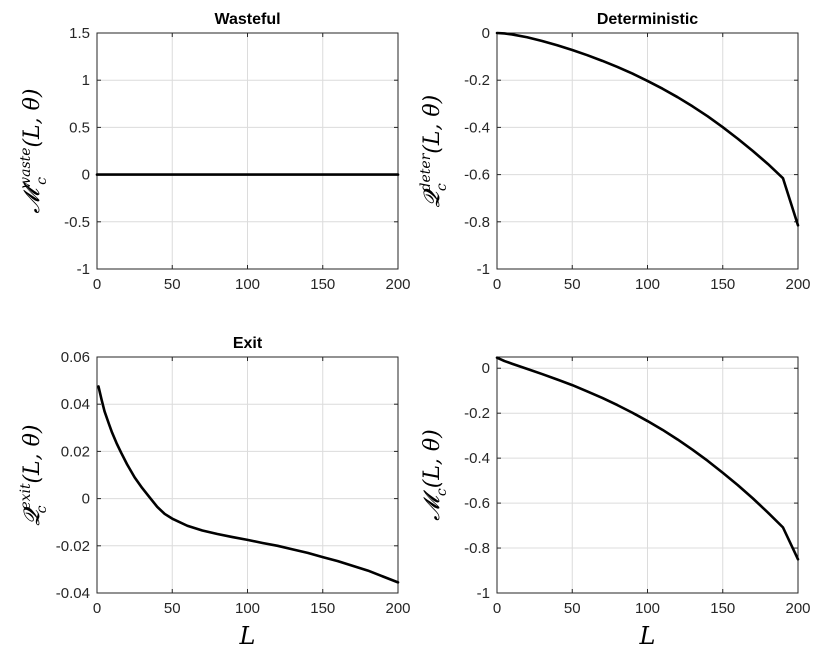 The width and height of the screenshot is (822, 655). Describe the element at coordinates (426, 171) in the screenshot. I see `y-label-superscript: deter` at that location.